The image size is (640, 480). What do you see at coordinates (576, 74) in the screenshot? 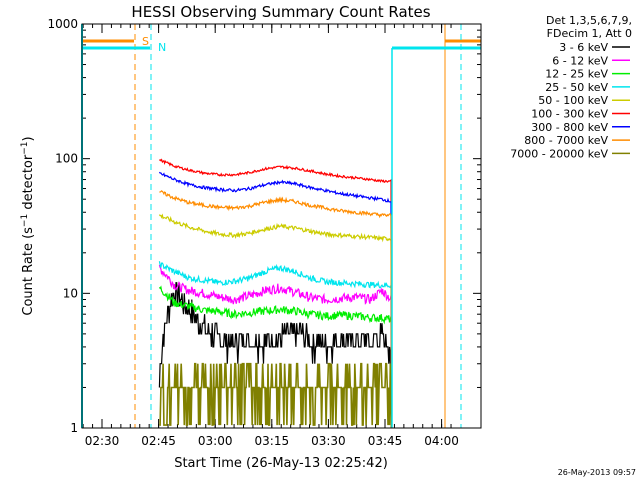
I see `legend-entry-label: 12 - 25 keV` at bounding box center [576, 74].